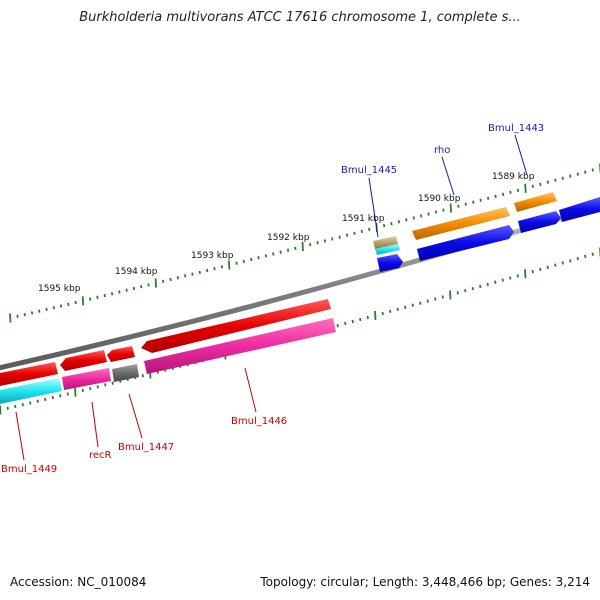  Describe the element at coordinates (29, 469) in the screenshot. I see `gene-label-bmul-1449: Bmul_1449` at that location.